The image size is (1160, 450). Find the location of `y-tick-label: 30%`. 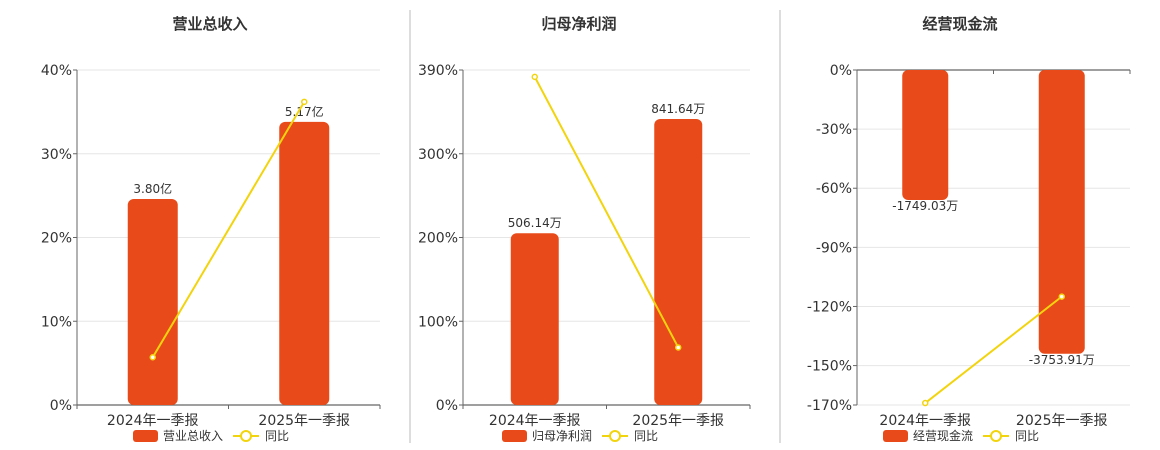

y-tick-label: 30% is located at coordinates (56, 155).